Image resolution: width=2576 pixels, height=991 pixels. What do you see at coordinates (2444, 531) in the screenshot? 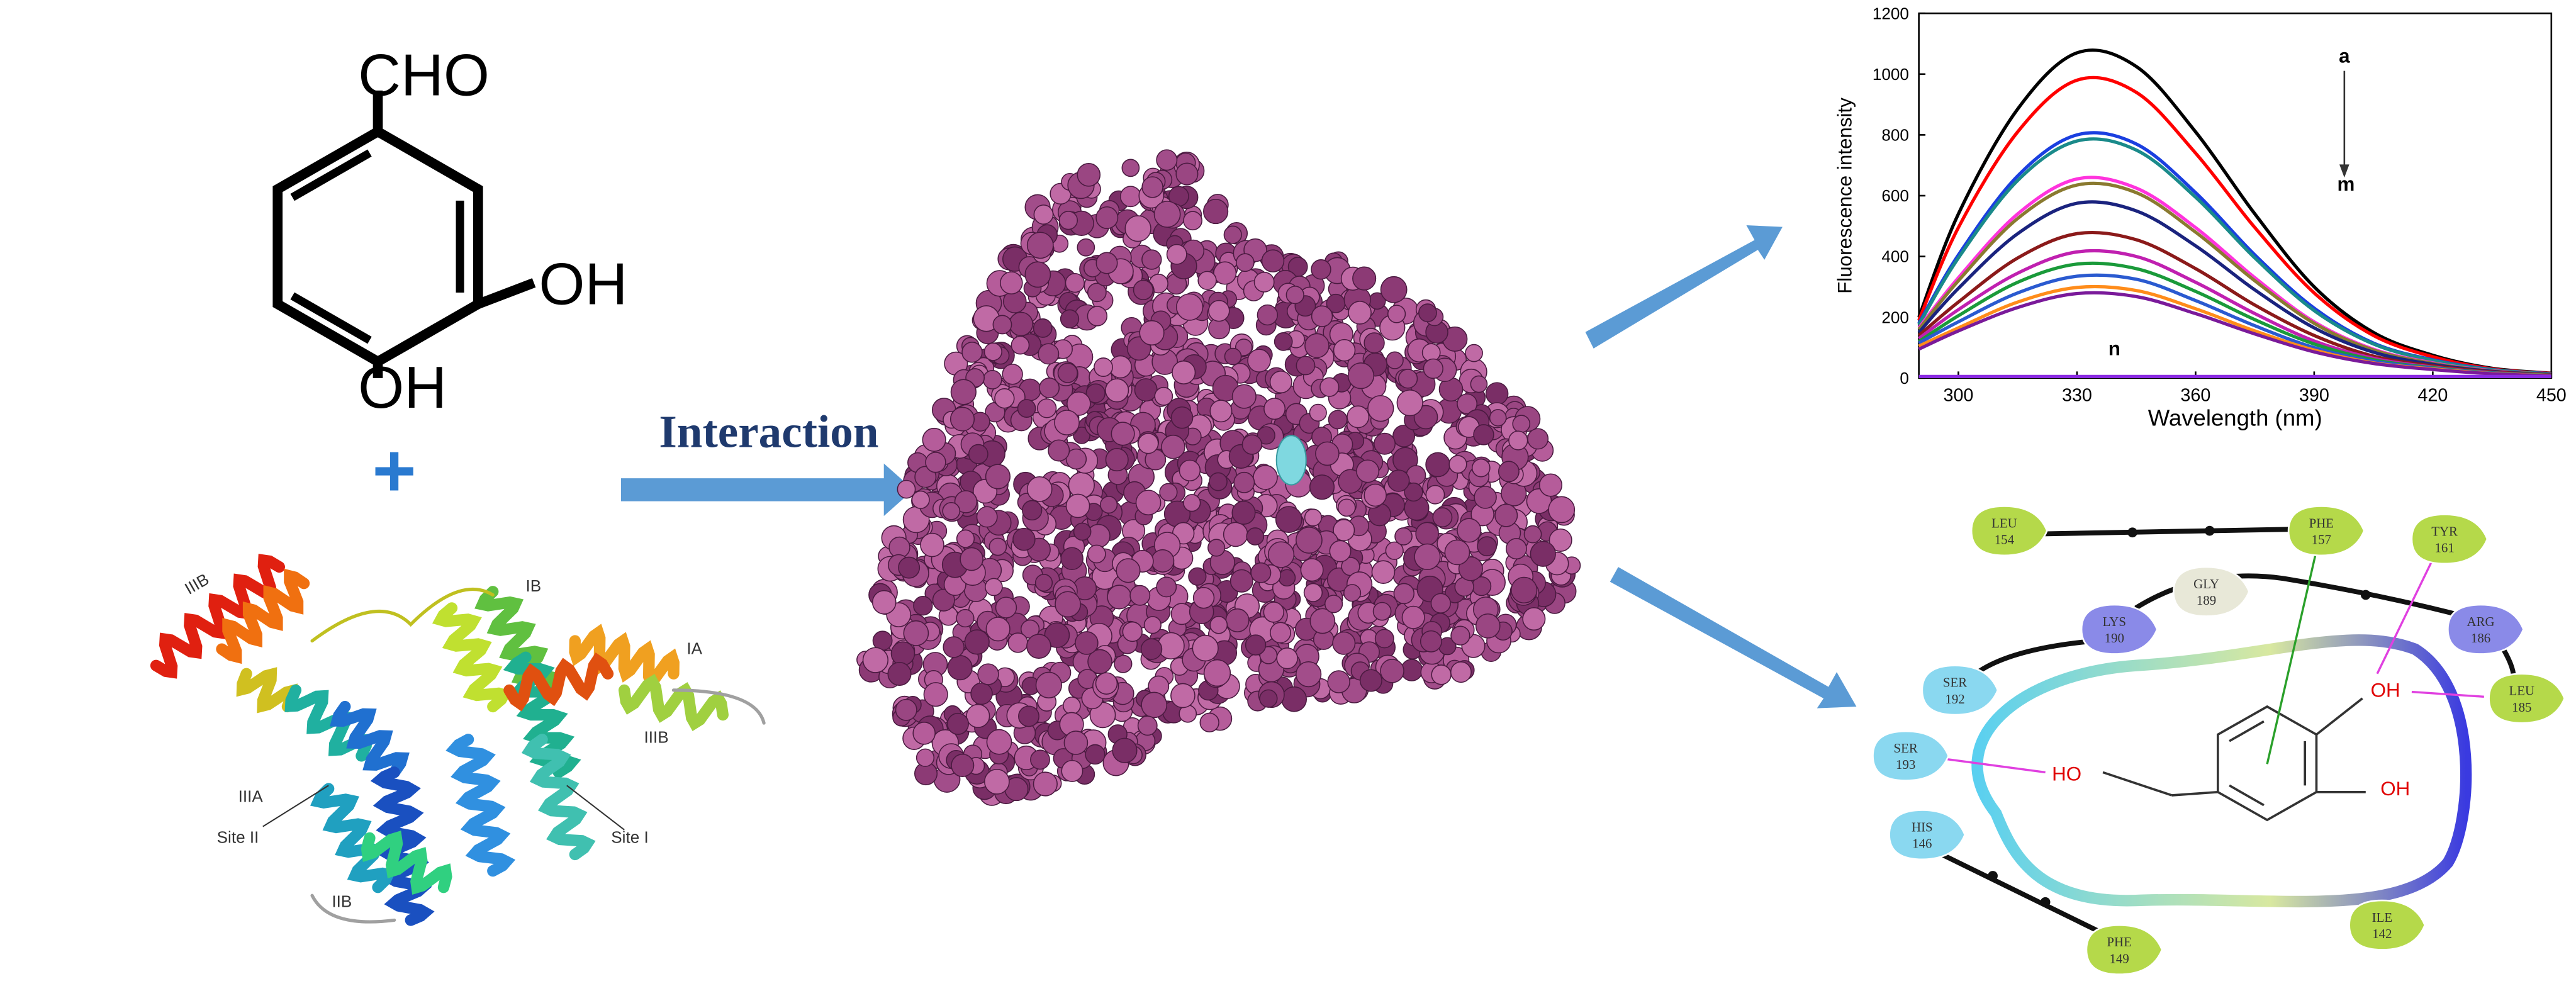
I see `residue-name: TYR` at bounding box center [2444, 531].